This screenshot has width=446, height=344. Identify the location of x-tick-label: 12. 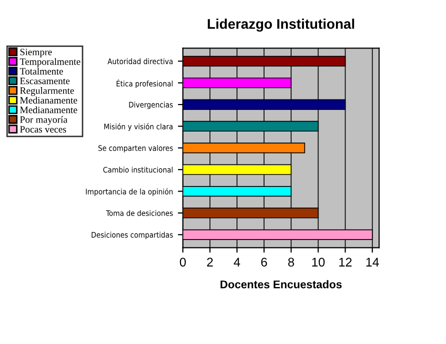
(345, 262).